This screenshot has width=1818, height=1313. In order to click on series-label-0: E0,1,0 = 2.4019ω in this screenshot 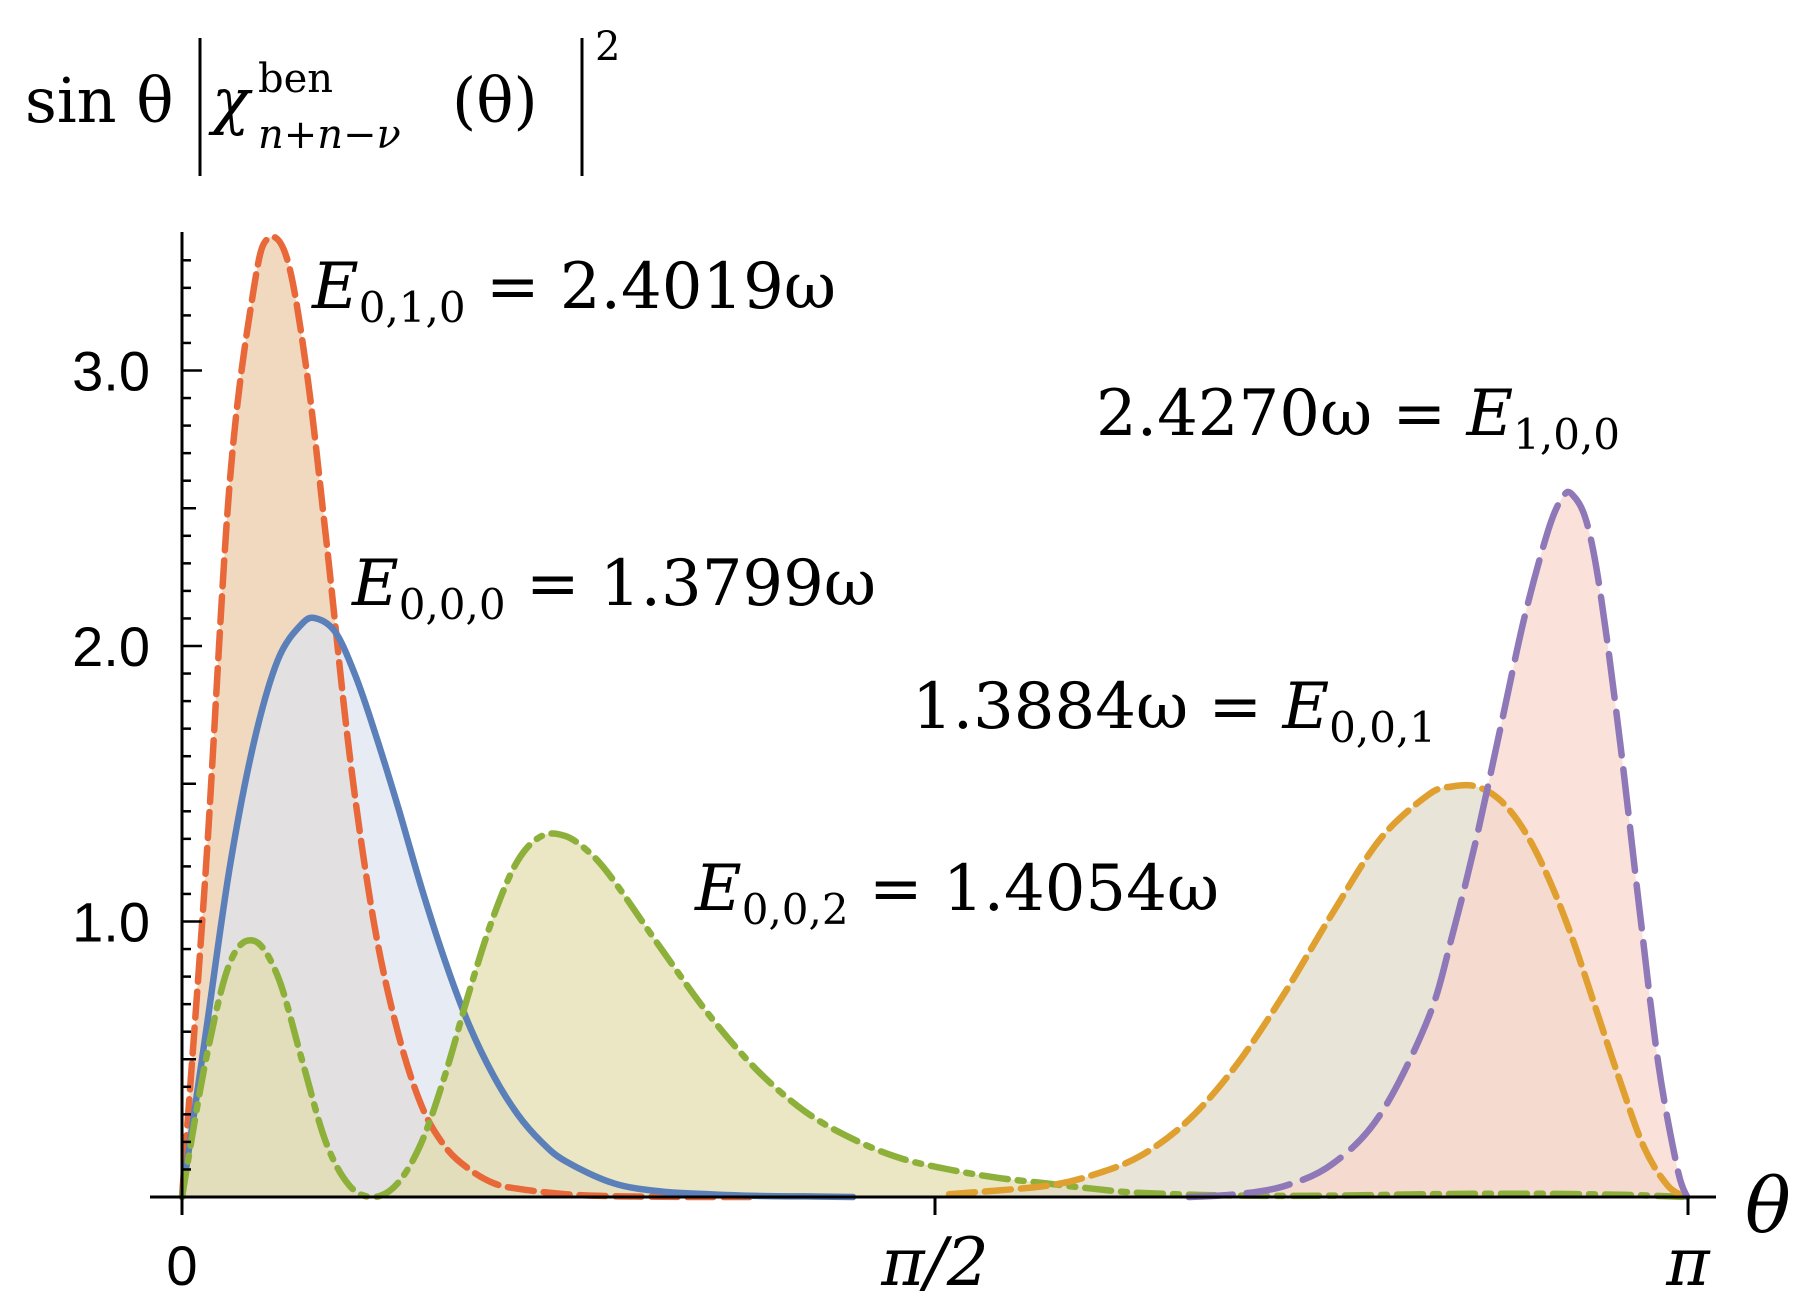, I will do `click(573, 291)`.